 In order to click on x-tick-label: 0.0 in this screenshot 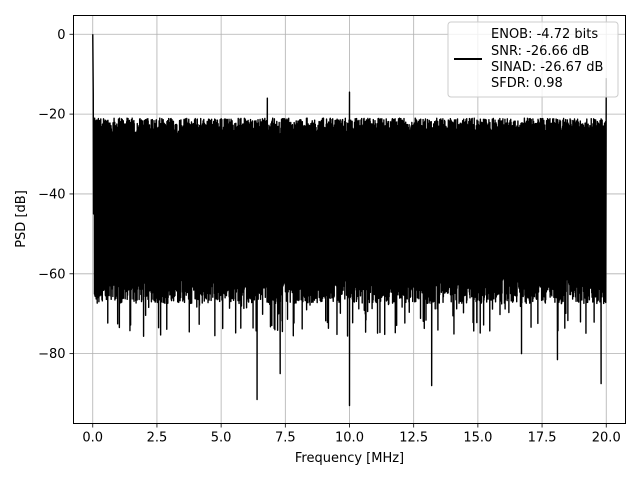, I will do `click(92, 438)`.